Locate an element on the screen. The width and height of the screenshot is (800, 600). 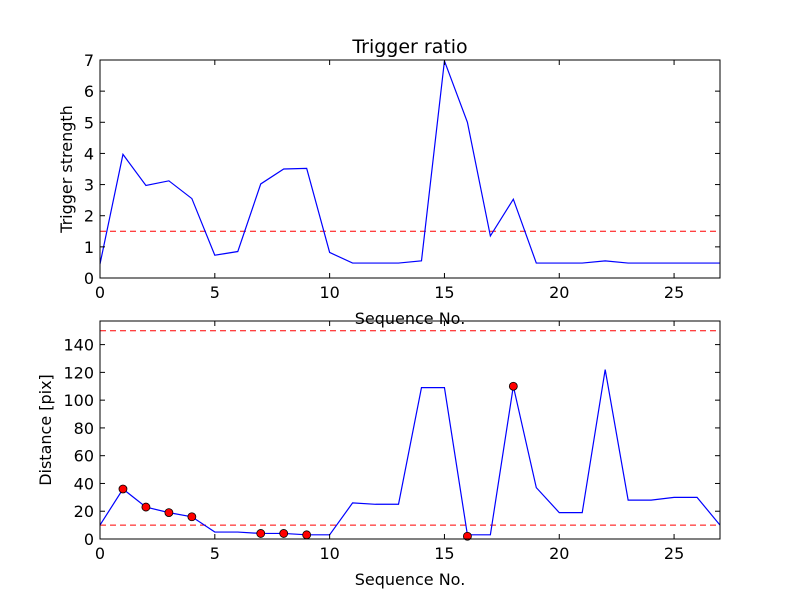
y-tick-label: 2 is located at coordinates (89, 216).